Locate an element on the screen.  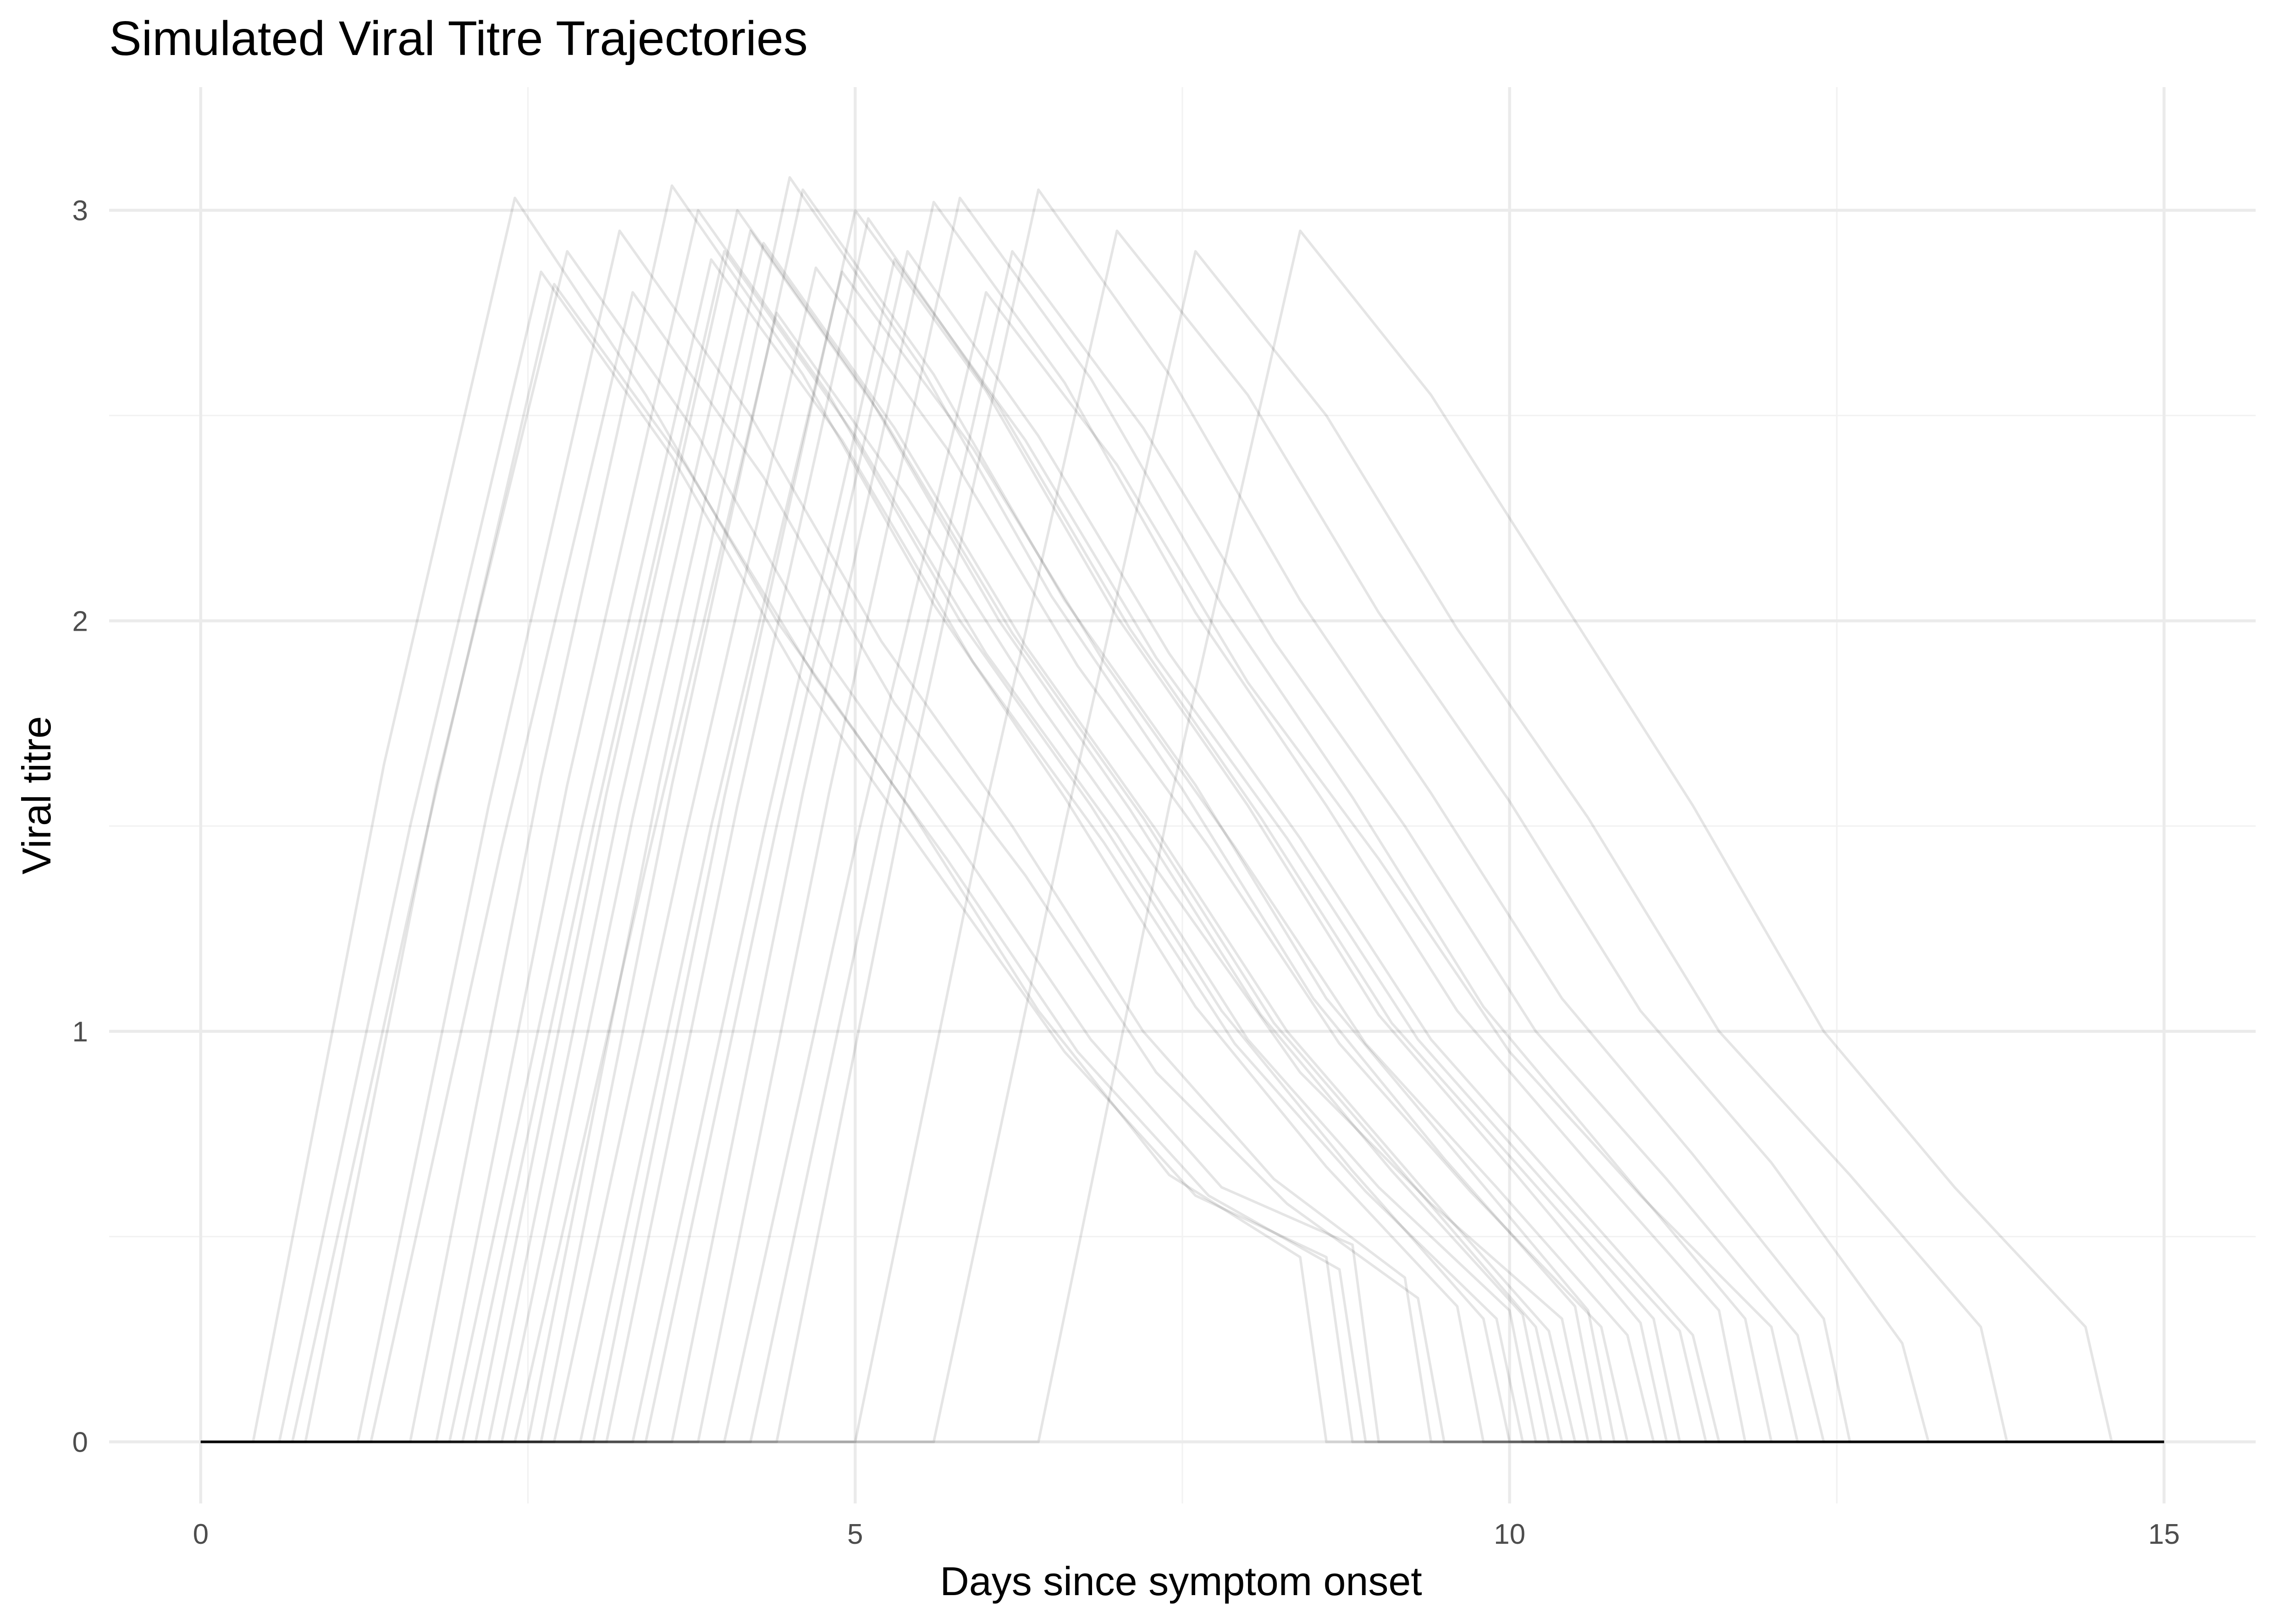
chart-title: Simulated Viral Titre Trajectories is located at coordinates (459, 38).